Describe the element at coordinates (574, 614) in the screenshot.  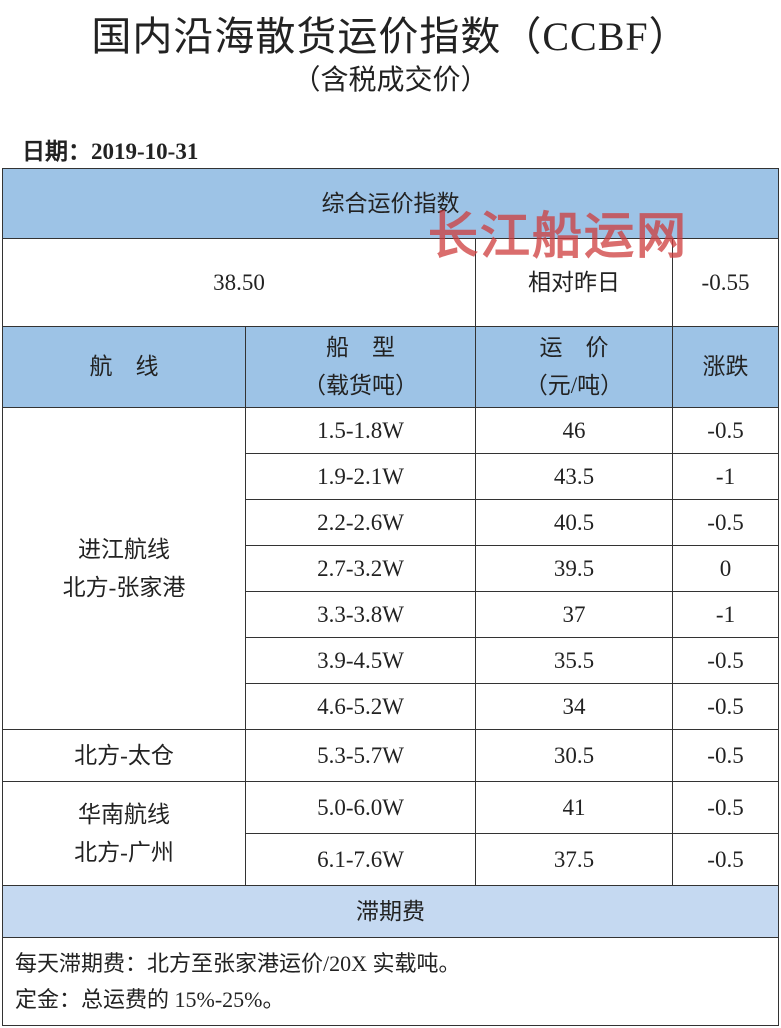
I see `freight-rate: 37` at that location.